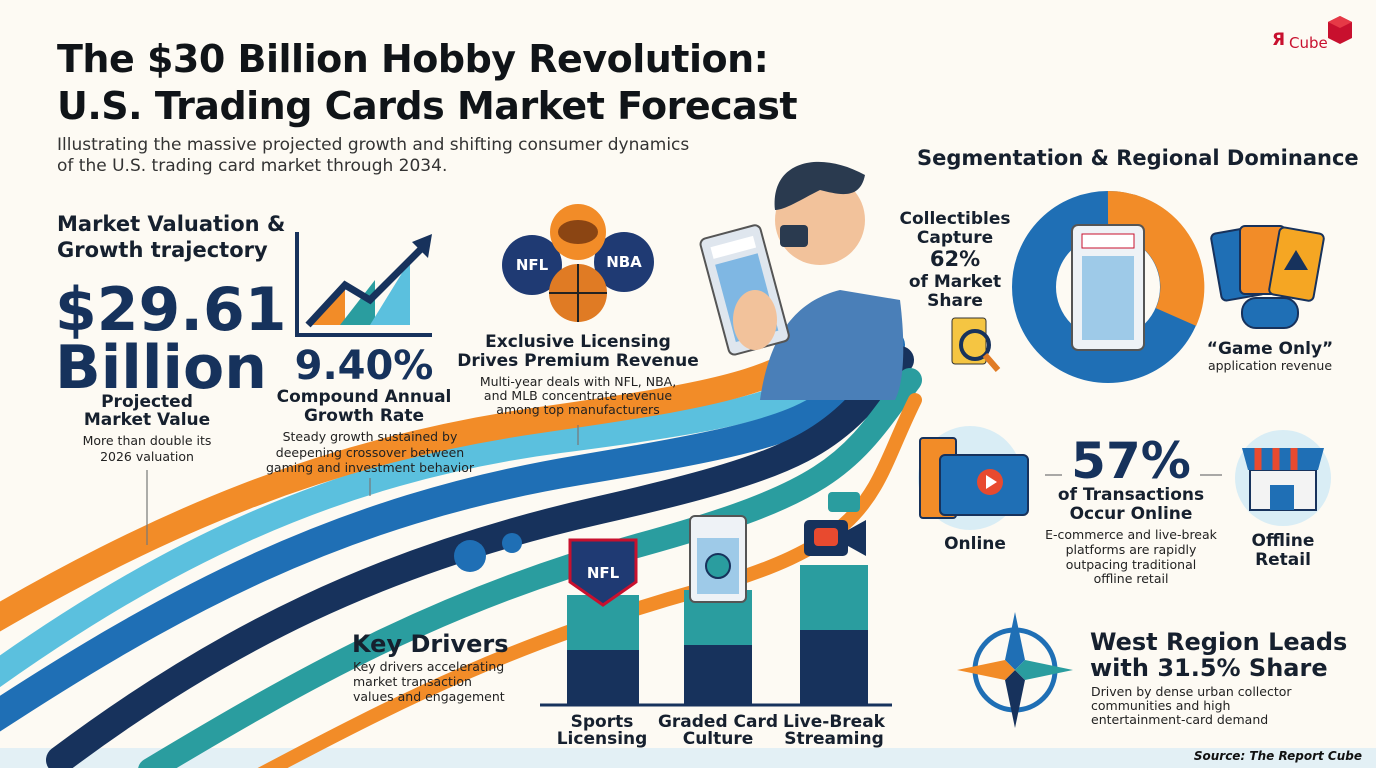  What do you see at coordinates (370, 452) in the screenshot?
I see `cagr-note: deepening crossover between` at bounding box center [370, 452].